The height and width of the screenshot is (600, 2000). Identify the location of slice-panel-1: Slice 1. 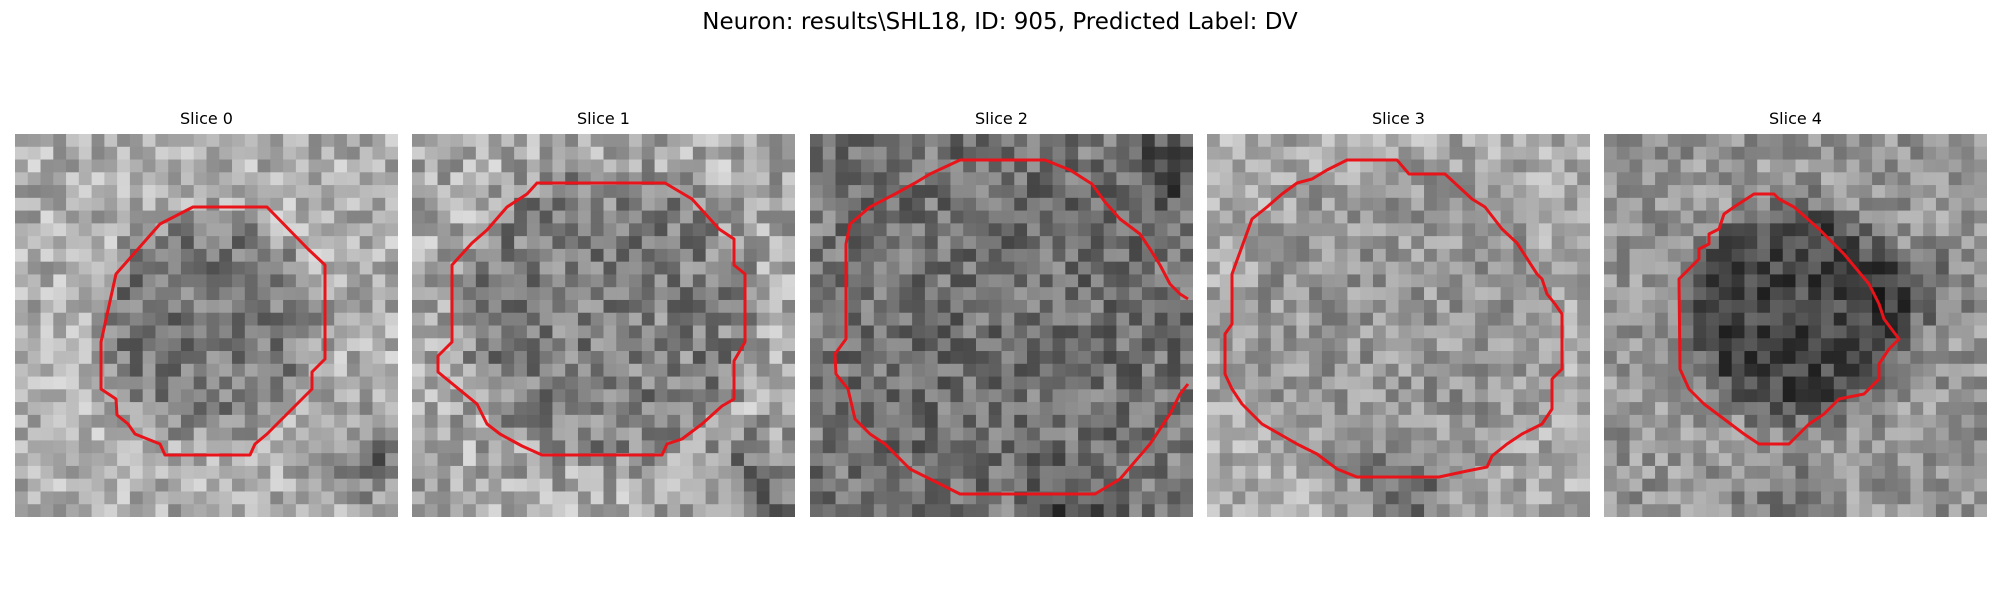
(603, 315).